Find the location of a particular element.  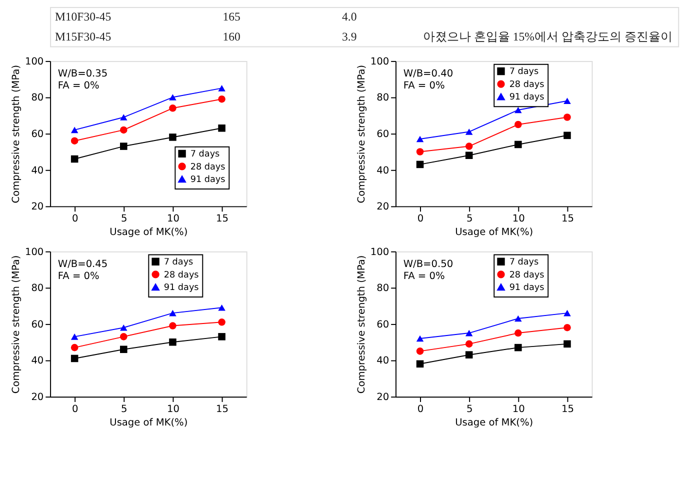

annotation: W/B=0.45 FA = 0% is located at coordinates (83, 270).